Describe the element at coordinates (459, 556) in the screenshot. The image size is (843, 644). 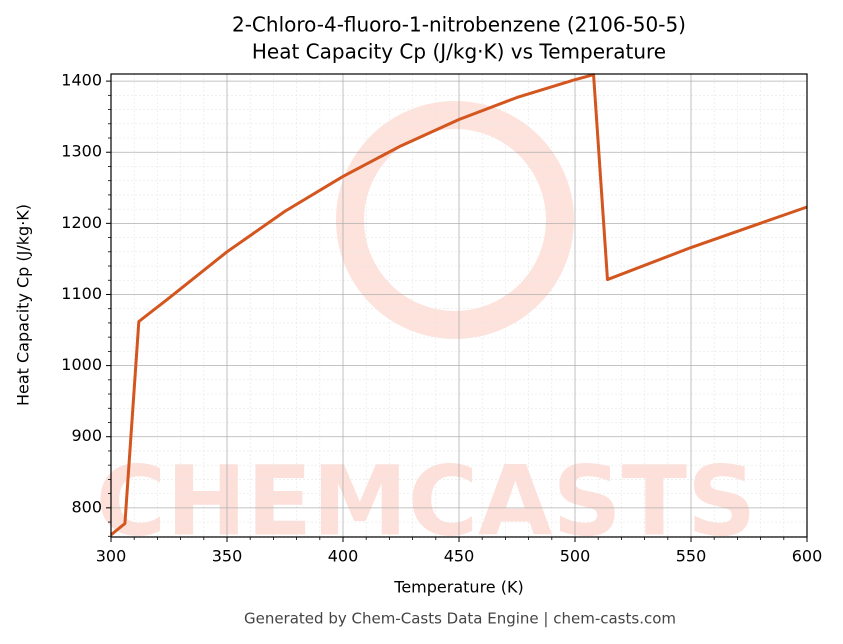
I see `x-tick-label: 450` at that location.